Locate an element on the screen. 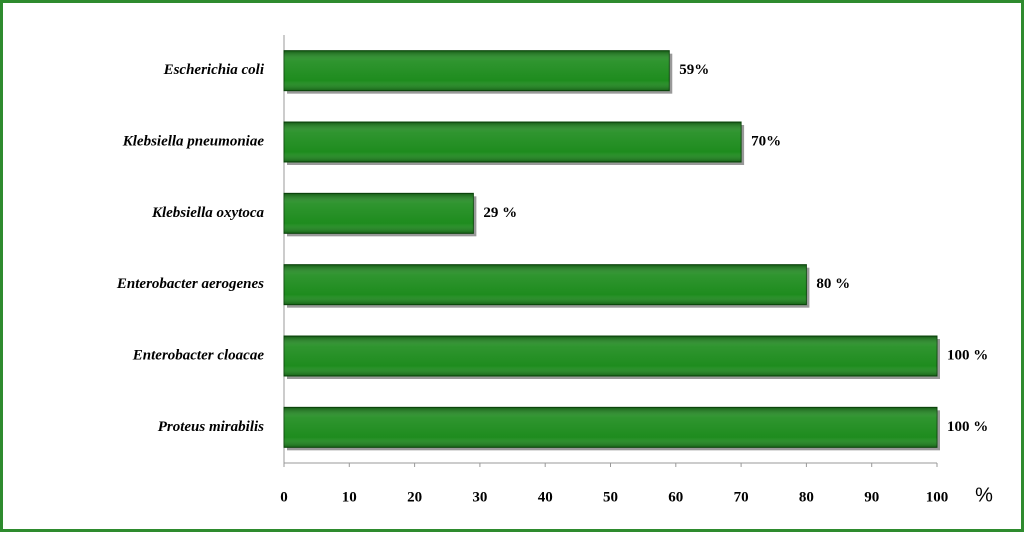 The height and width of the screenshot is (537, 1024). x-tick-label: 40 is located at coordinates (545, 497).